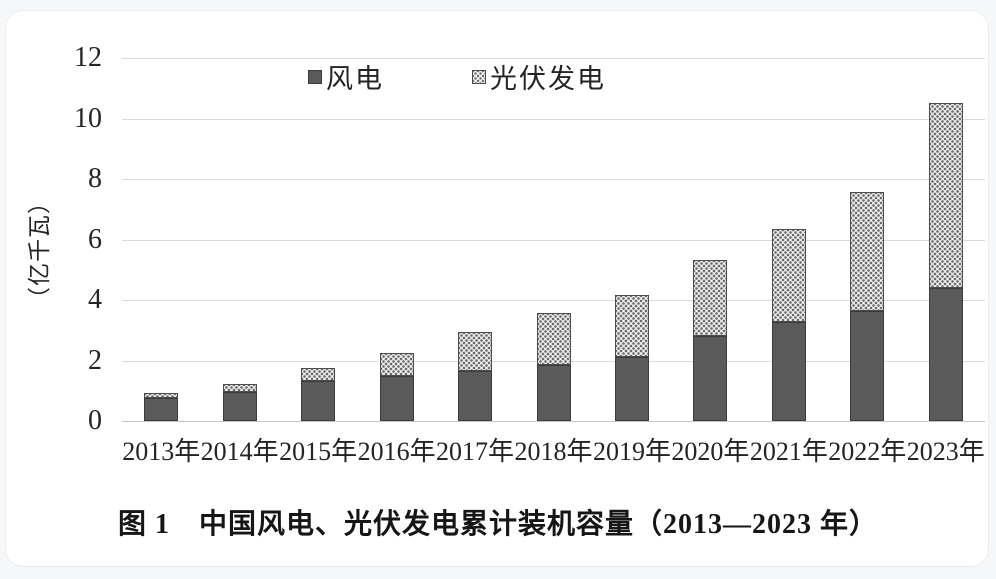 Image resolution: width=996 pixels, height=579 pixels. I want to click on x-tick-label-2017年: 2017年, so click(475, 451).